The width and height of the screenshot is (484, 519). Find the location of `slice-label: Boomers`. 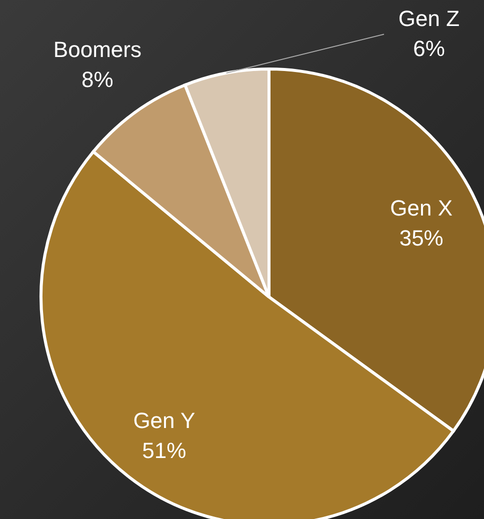

slice-label: Boomers is located at coordinates (97, 49).